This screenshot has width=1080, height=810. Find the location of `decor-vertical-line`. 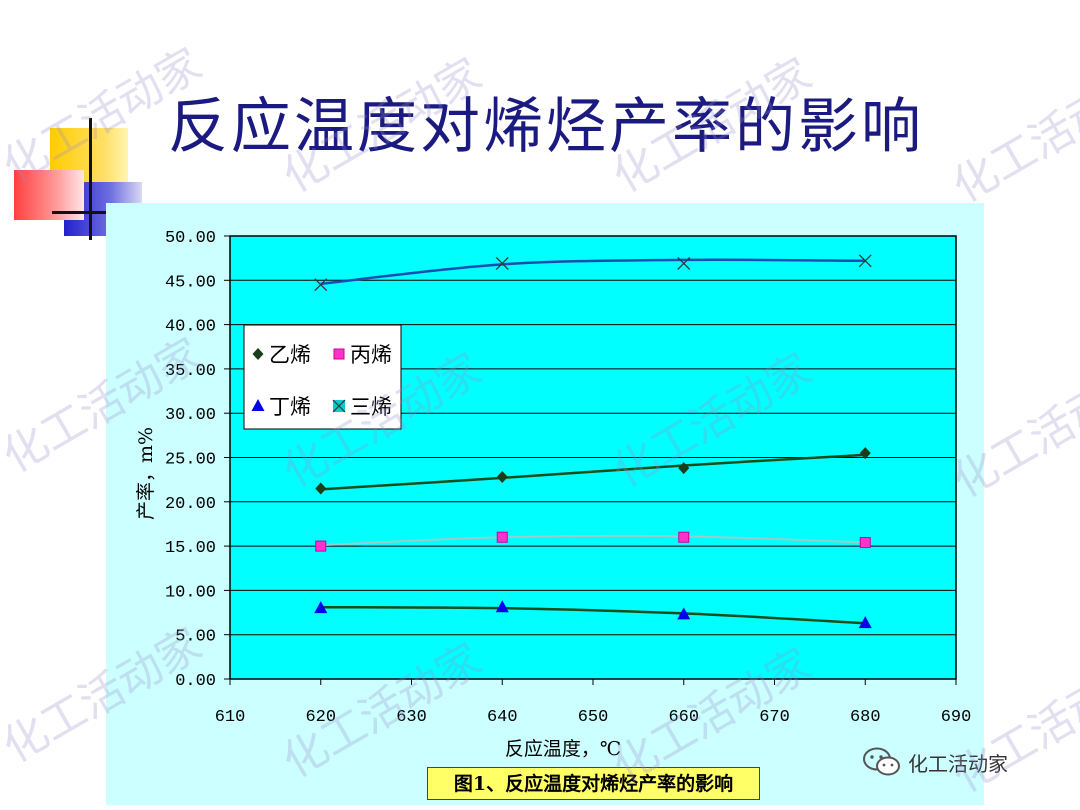

decor-vertical-line is located at coordinates (90, 179).